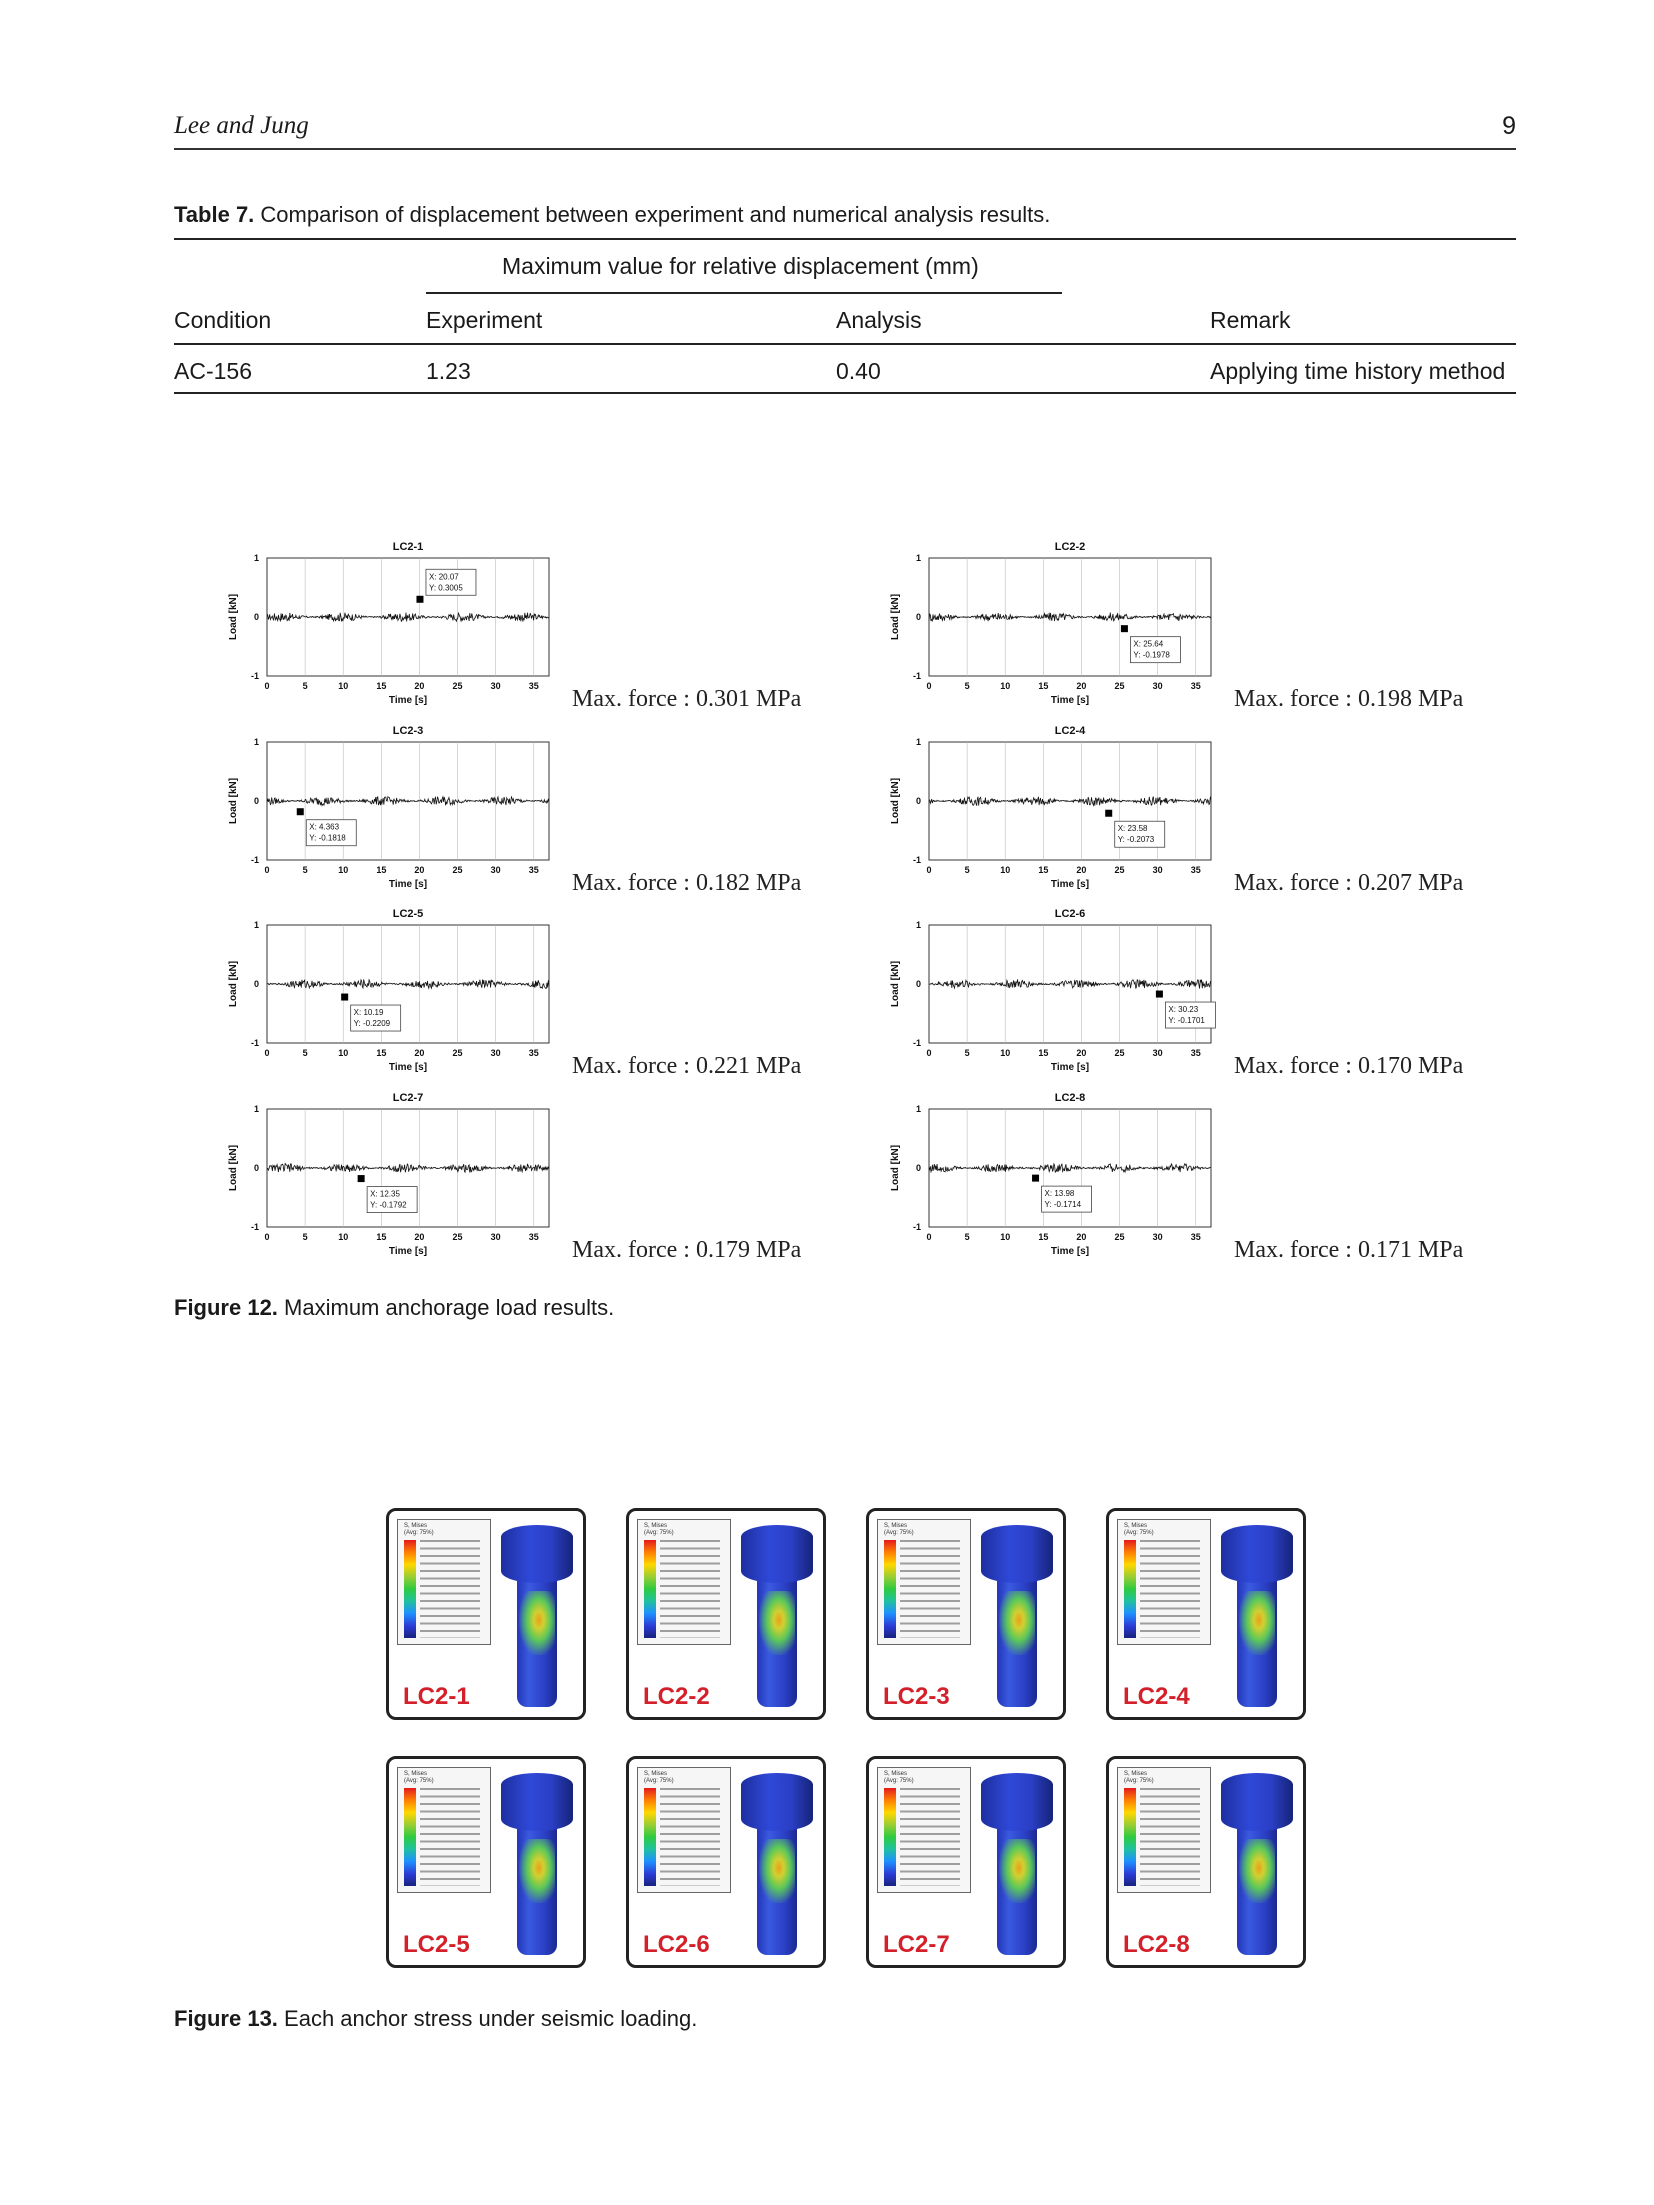 Image resolution: width=1654 pixels, height=2205 pixels. Describe the element at coordinates (966, 1862) in the screenshot. I see `stress-panel-lc2-7: S, Mises (Avg: 75%) LC2-7` at that location.